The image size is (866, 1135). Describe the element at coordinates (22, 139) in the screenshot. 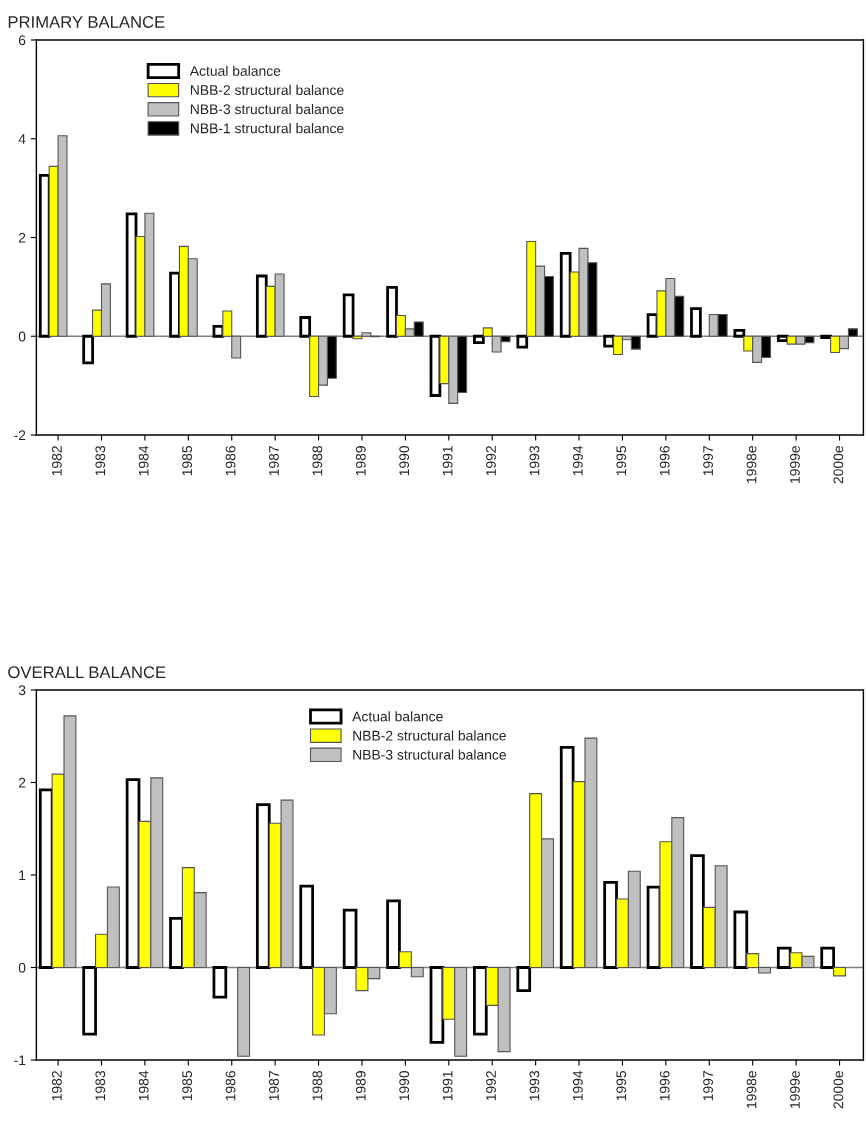

I see `y-tick-label: 4` at that location.